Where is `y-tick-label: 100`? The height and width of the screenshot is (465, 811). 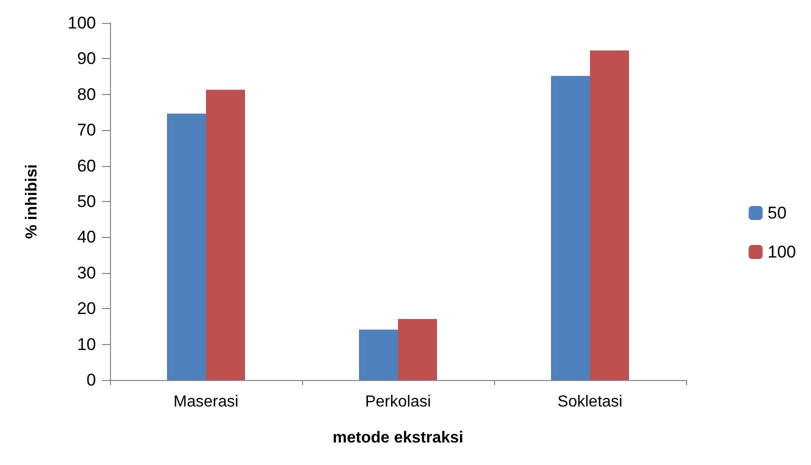
y-tick-label: 100 is located at coordinates (82, 23).